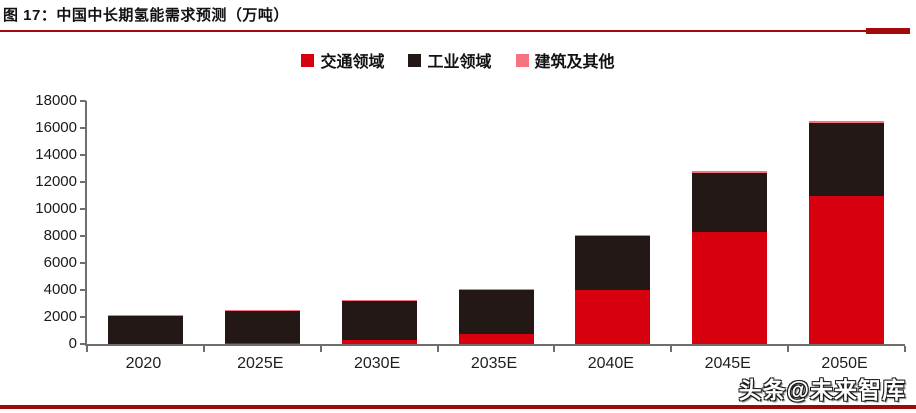 This screenshot has width=916, height=413. What do you see at coordinates (56, 181) in the screenshot?
I see `y-axis-tick-label: 12000` at bounding box center [56, 181].